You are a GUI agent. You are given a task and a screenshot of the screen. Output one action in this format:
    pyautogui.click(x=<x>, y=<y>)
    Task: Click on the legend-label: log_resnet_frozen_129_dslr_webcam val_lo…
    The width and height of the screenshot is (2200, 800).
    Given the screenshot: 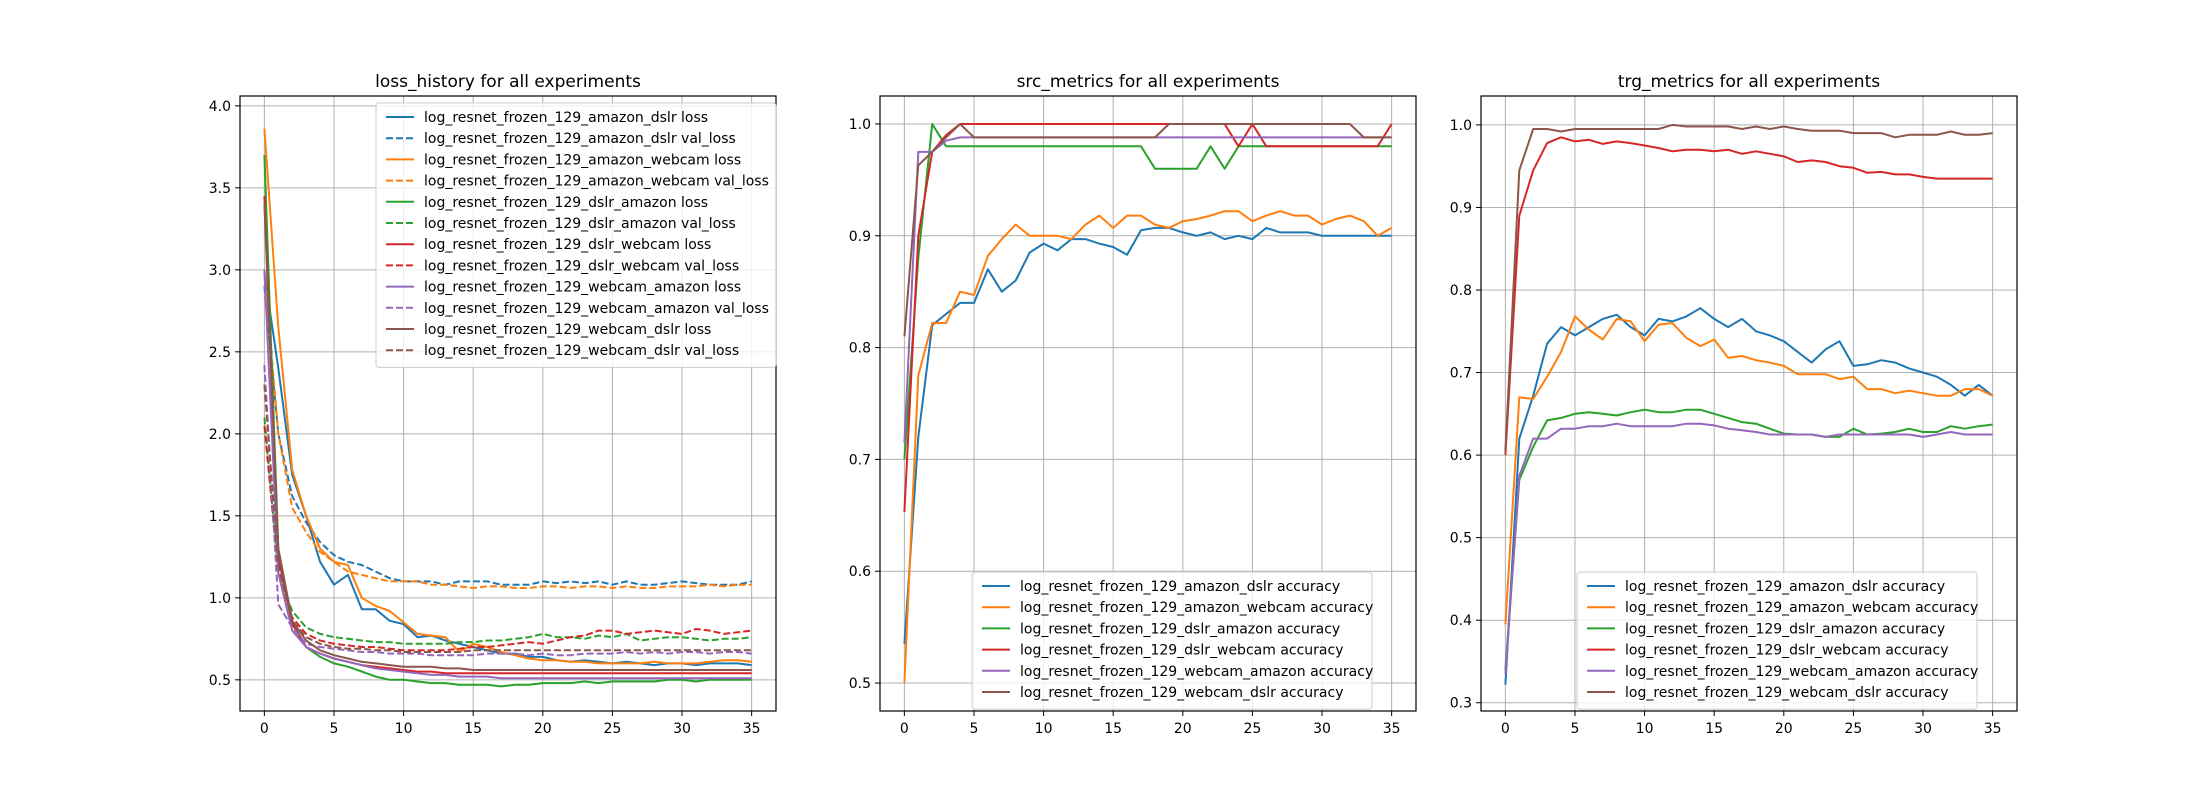 What is the action you would take?
    pyautogui.click(x=581, y=266)
    